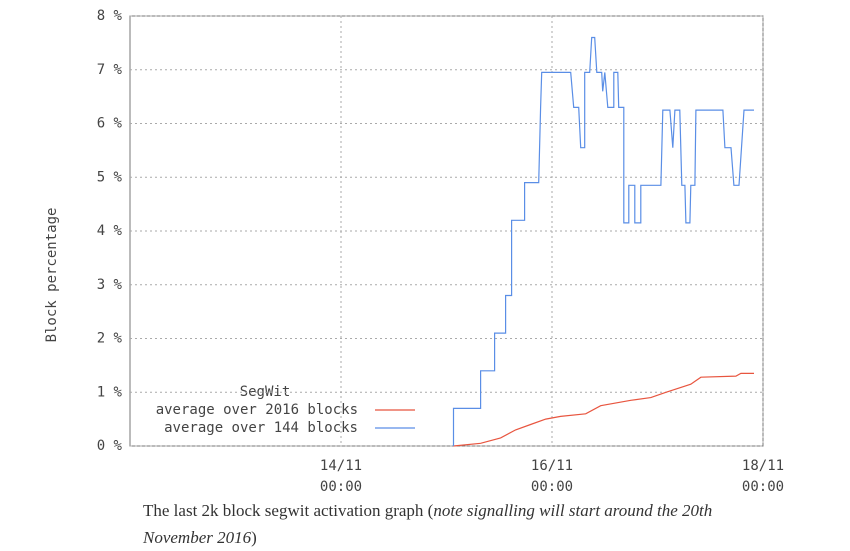 Image resolution: width=850 pixels, height=551 pixels. Describe the element at coordinates (341, 476) in the screenshot. I see `x-tick-label: 14/11 00:00` at that location.